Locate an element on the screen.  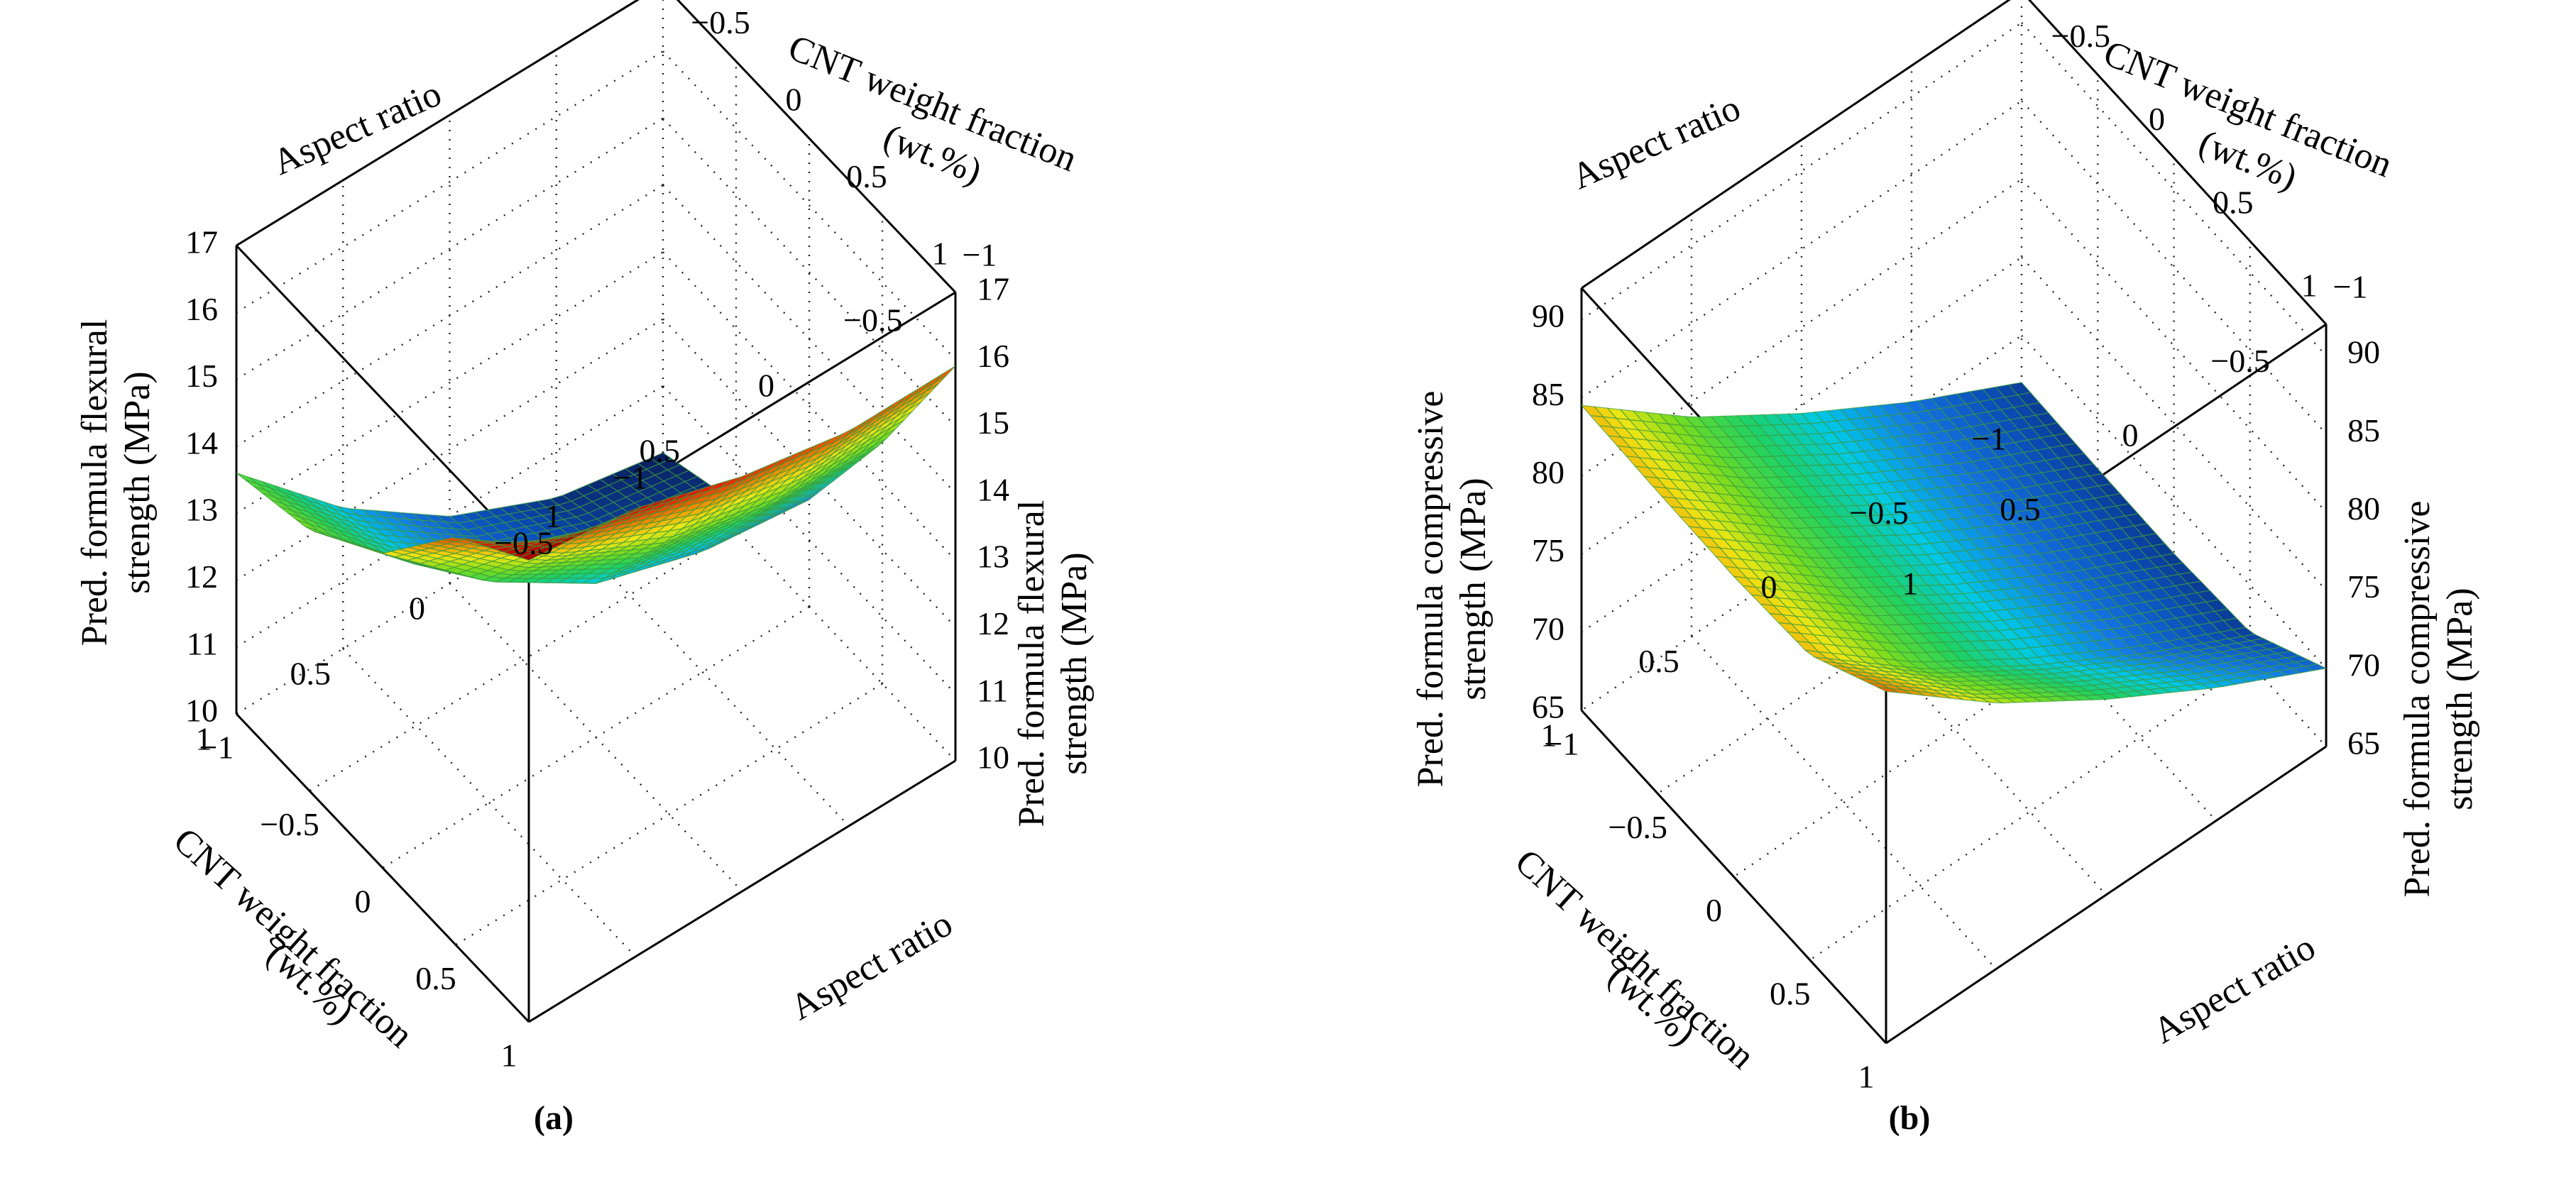
z-tick-right: 15 is located at coordinates (993, 423).